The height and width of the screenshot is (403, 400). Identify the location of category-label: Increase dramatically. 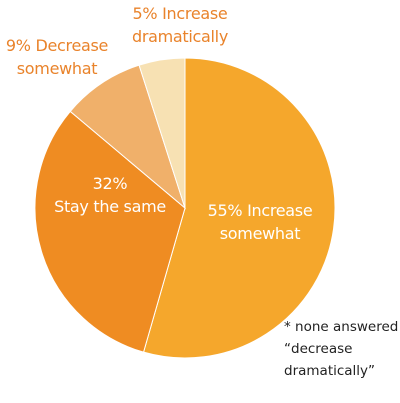
(179, 25).